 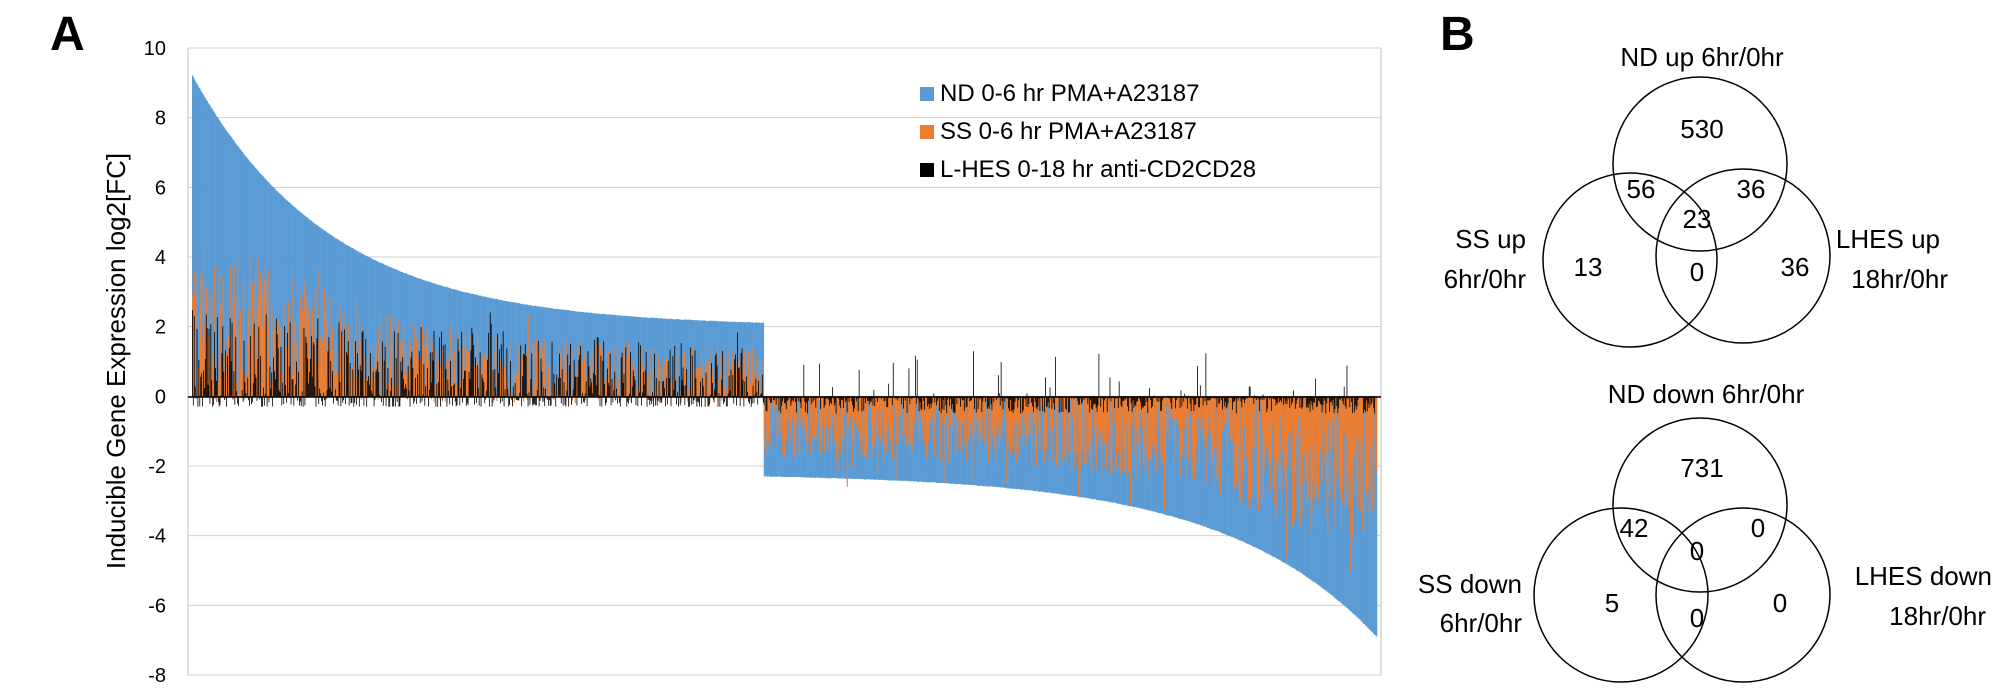 What do you see at coordinates (1888, 239) in the screenshot?
I see `venn-up-lhes-label-line1: LHES up` at bounding box center [1888, 239].